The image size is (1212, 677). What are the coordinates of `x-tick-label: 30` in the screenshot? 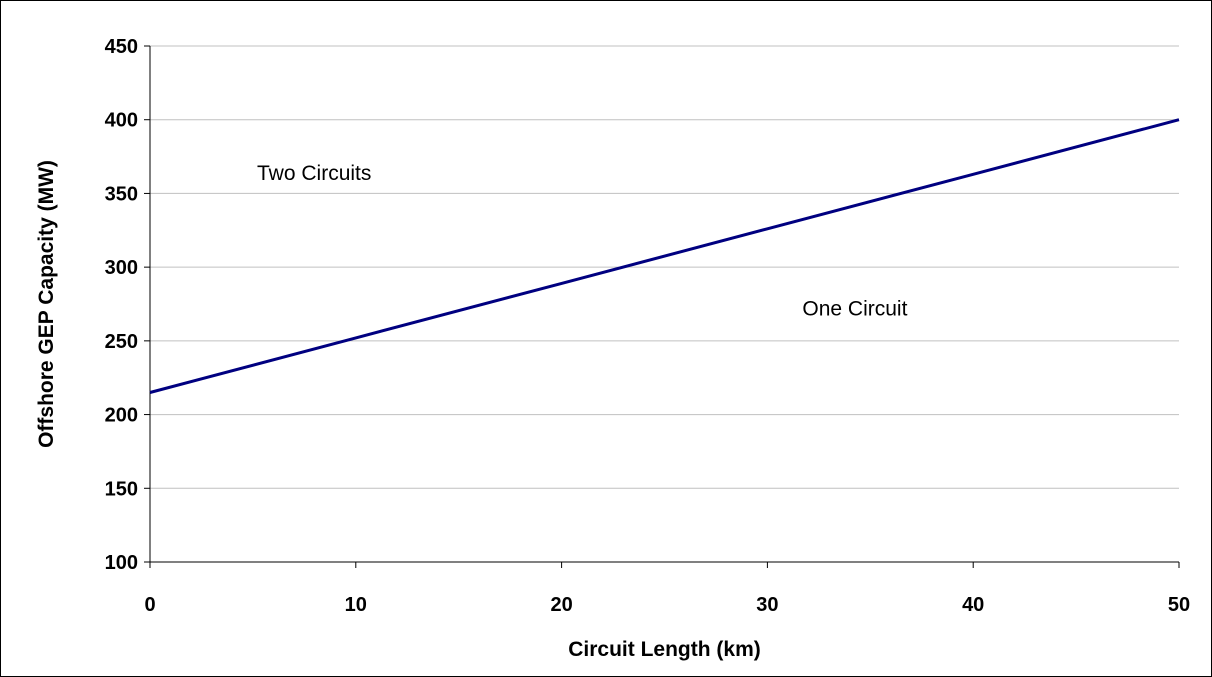 It's located at (767, 605).